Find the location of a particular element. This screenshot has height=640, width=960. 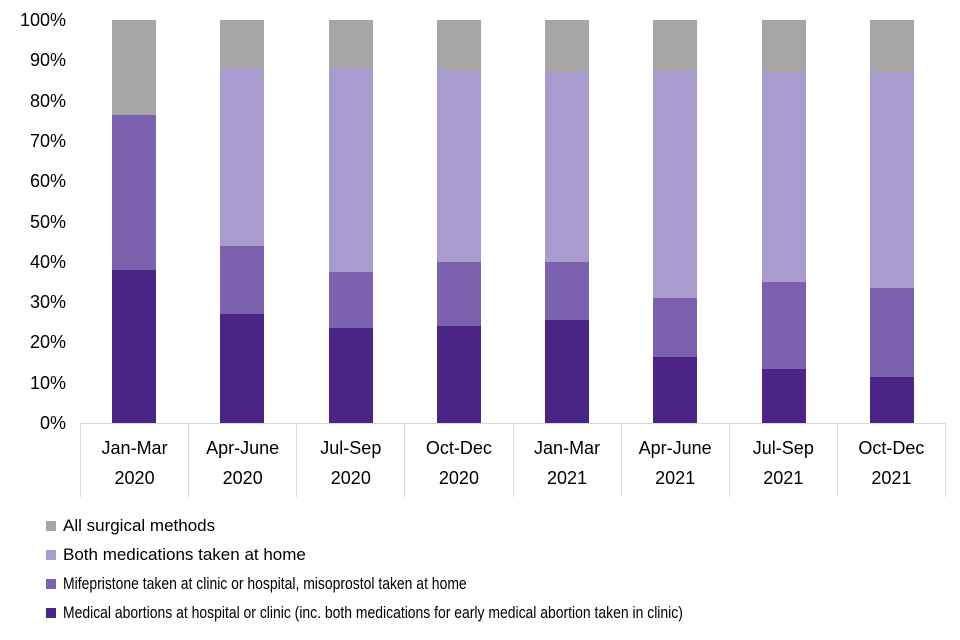

y-tick-label: 40% is located at coordinates (47, 261).